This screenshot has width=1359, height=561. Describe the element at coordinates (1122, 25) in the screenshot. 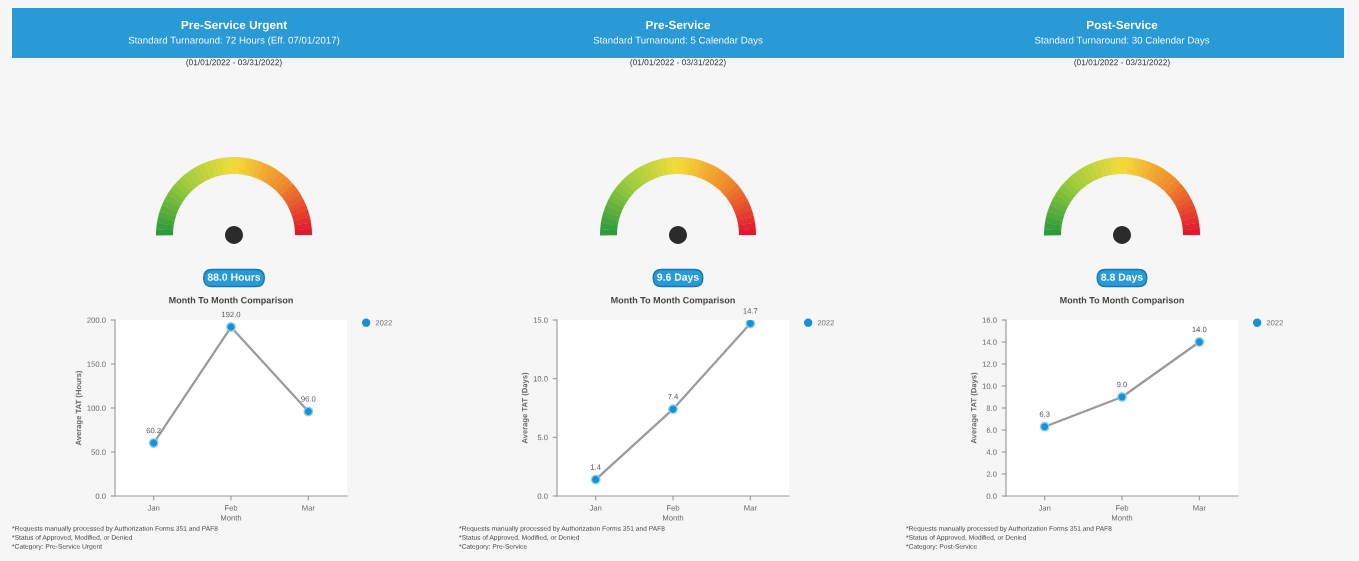

I see `text: Post-Service` at that location.